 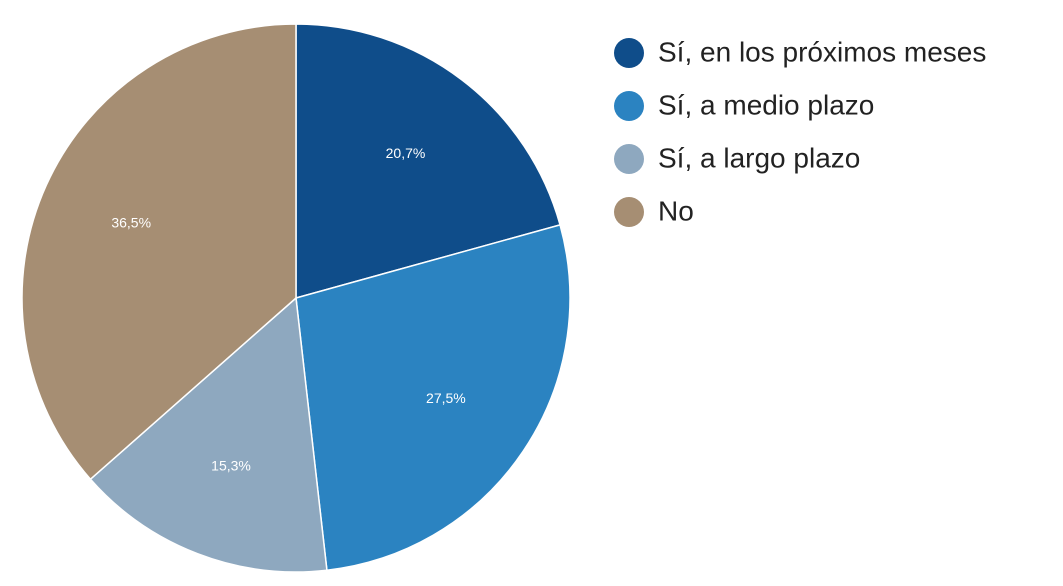 What do you see at coordinates (676, 210) in the screenshot?
I see `legend-label: No` at bounding box center [676, 210].